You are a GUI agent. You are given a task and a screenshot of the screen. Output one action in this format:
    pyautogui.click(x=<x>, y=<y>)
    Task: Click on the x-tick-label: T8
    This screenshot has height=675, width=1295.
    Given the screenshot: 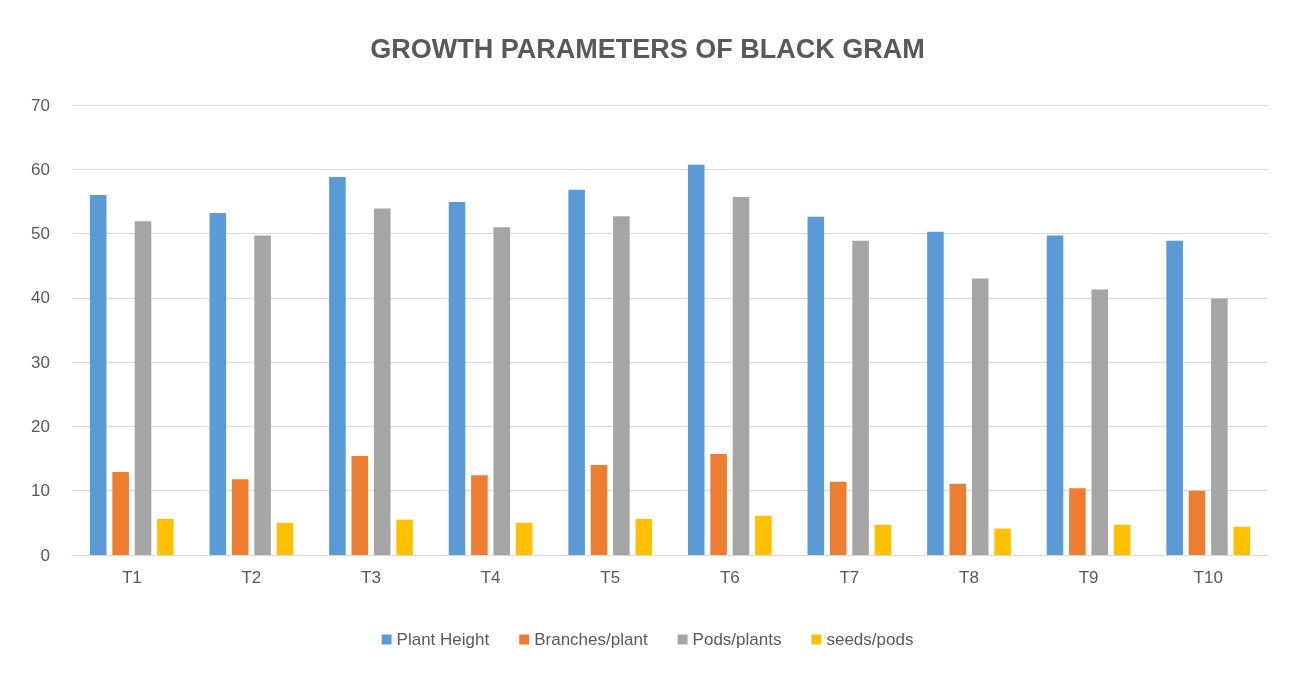 What is the action you would take?
    pyautogui.click(x=969, y=577)
    